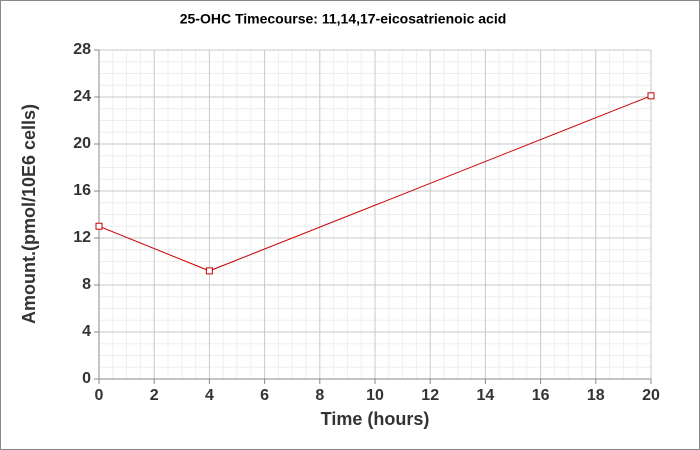  I want to click on x-tick-label: 8, so click(319, 395).